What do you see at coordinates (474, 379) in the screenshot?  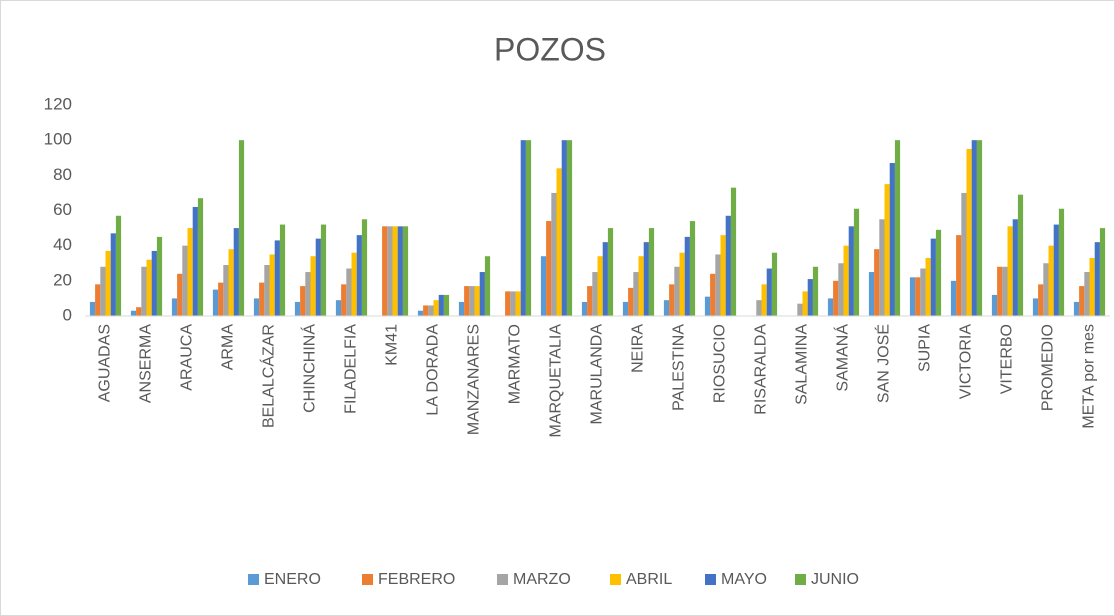 I see `x-tick-label: MANZANARES` at bounding box center [474, 379].